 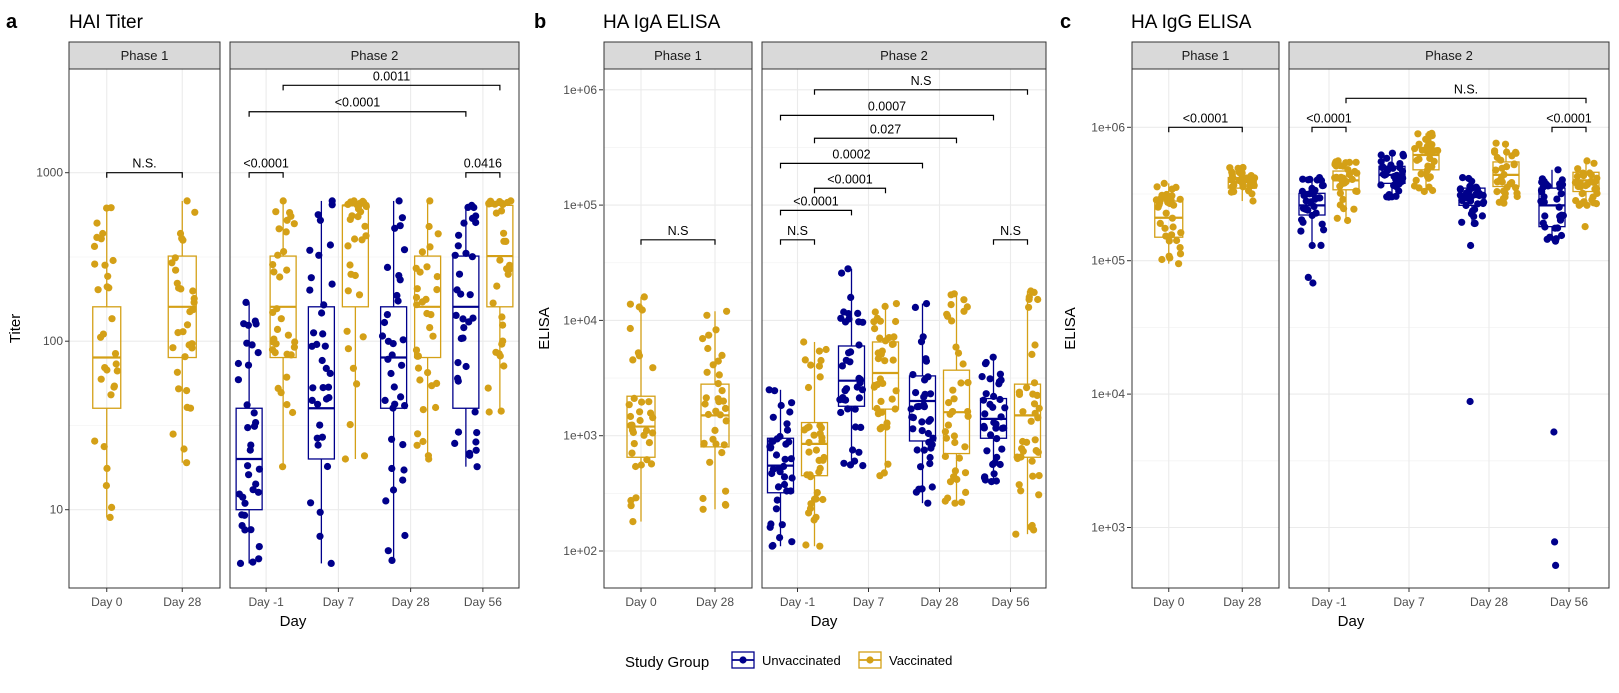 What do you see at coordinates (544, 328) in the screenshot?
I see `y-axis-title: ELISA` at bounding box center [544, 328].